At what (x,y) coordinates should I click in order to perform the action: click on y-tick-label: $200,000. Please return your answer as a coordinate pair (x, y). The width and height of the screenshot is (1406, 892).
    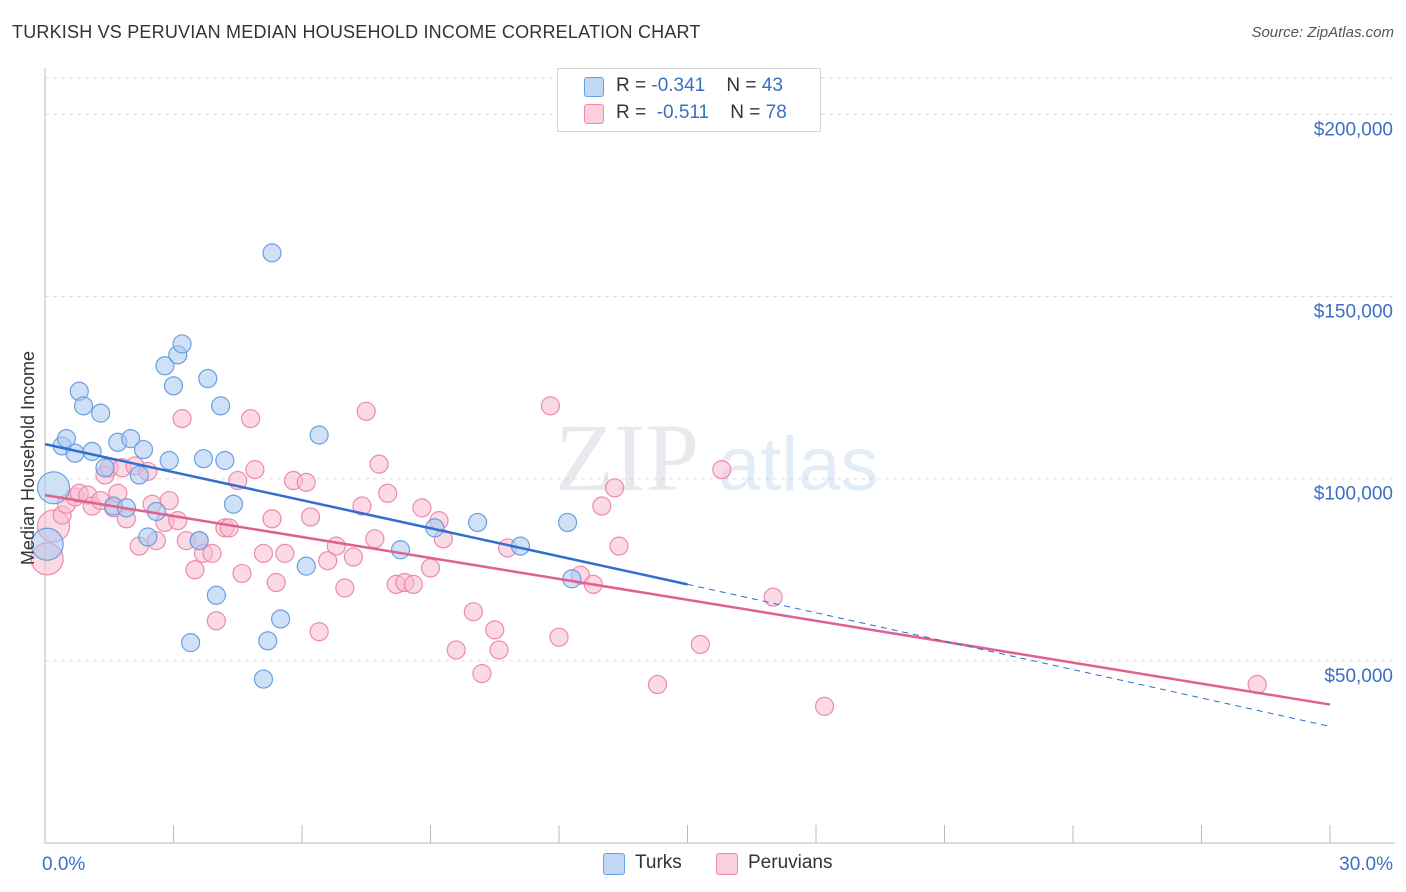
    Looking at the image, I should click on (1353, 129).